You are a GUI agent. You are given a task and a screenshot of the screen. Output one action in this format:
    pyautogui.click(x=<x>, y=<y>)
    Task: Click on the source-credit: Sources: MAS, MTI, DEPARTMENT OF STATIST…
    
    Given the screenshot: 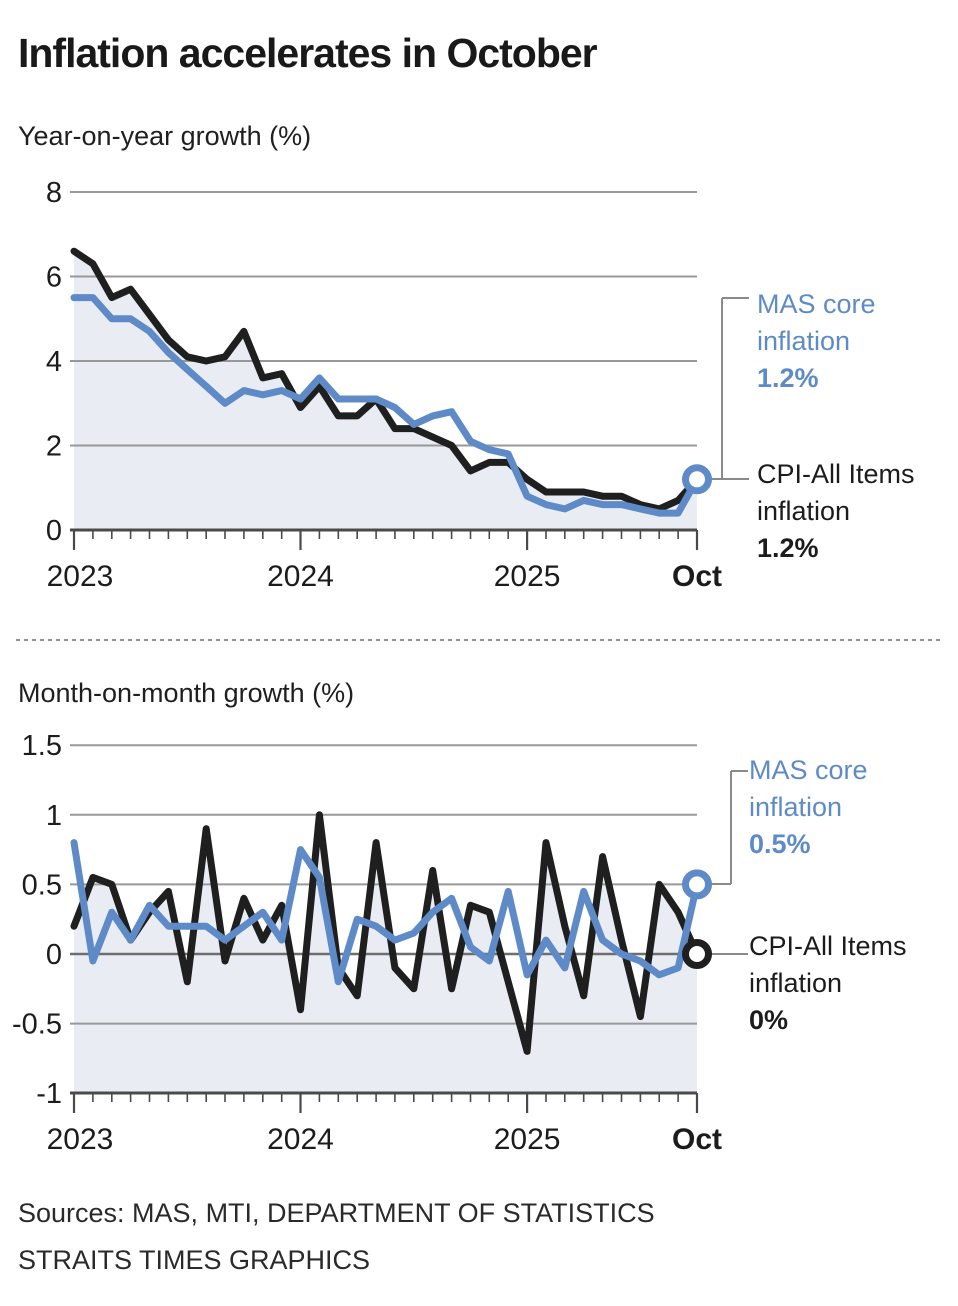 What is the action you would take?
    pyautogui.click(x=336, y=1237)
    